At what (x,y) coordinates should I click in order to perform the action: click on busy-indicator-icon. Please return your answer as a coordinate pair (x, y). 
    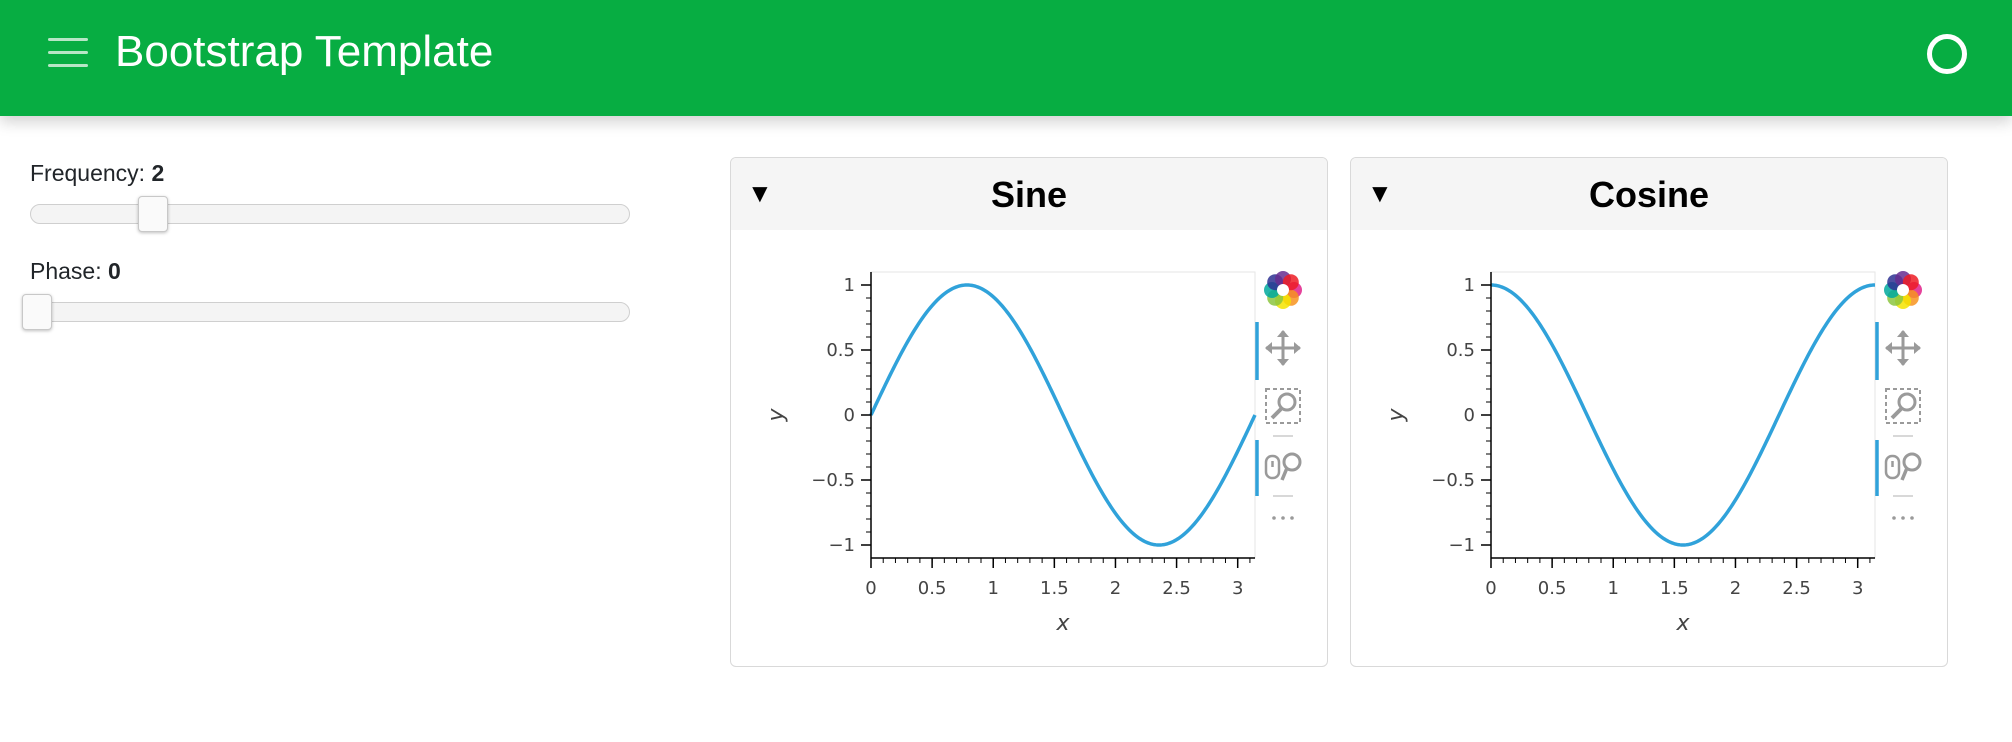
    Looking at the image, I should click on (1947, 54).